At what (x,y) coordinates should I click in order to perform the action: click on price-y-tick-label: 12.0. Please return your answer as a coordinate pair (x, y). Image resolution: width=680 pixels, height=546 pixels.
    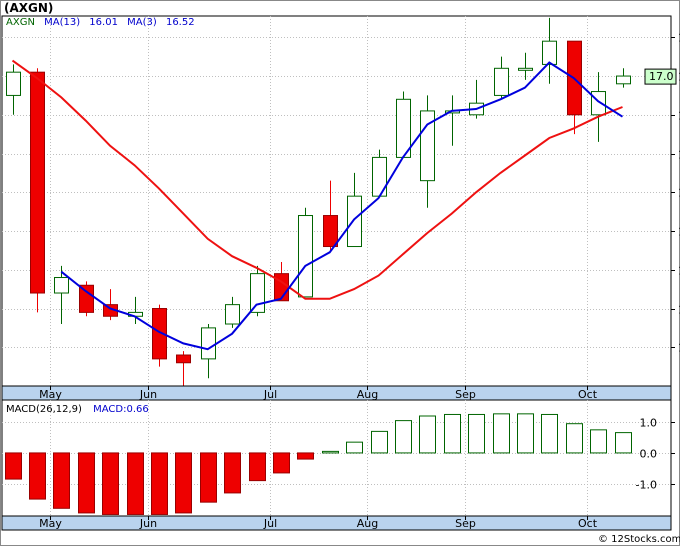
    Looking at the image, I should click on (679, 271).